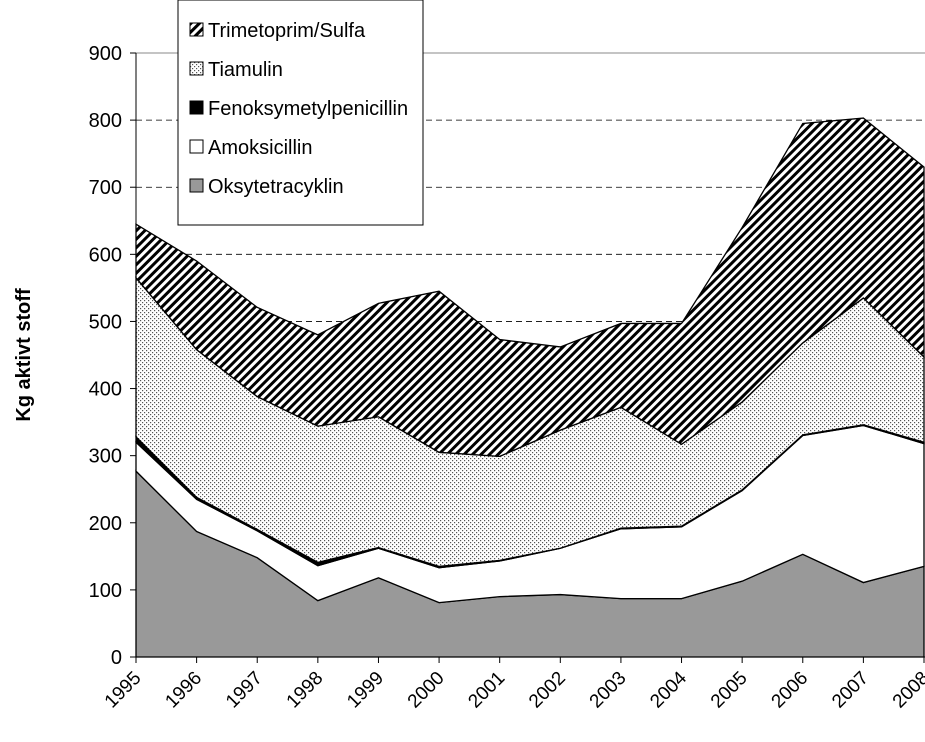  What do you see at coordinates (24, 355) in the screenshot?
I see `y-axis-title: Kg aktivt stoff` at bounding box center [24, 355].